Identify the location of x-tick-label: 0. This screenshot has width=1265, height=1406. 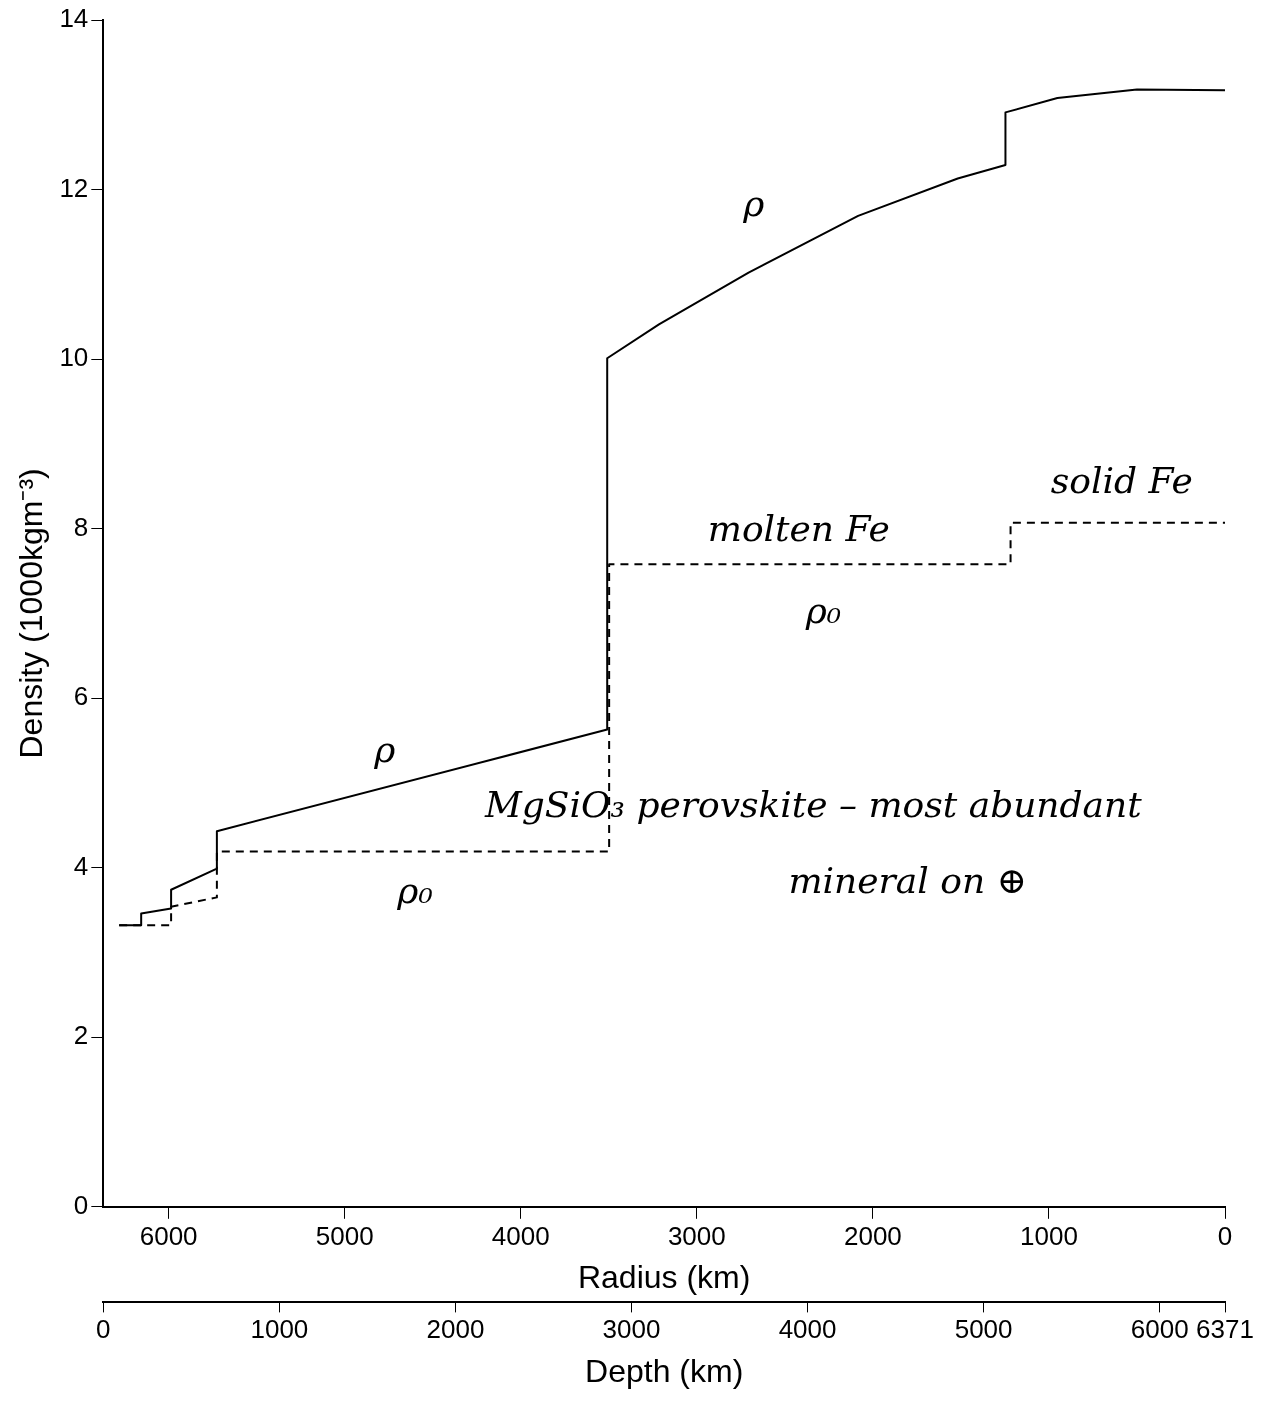
(103, 1329).